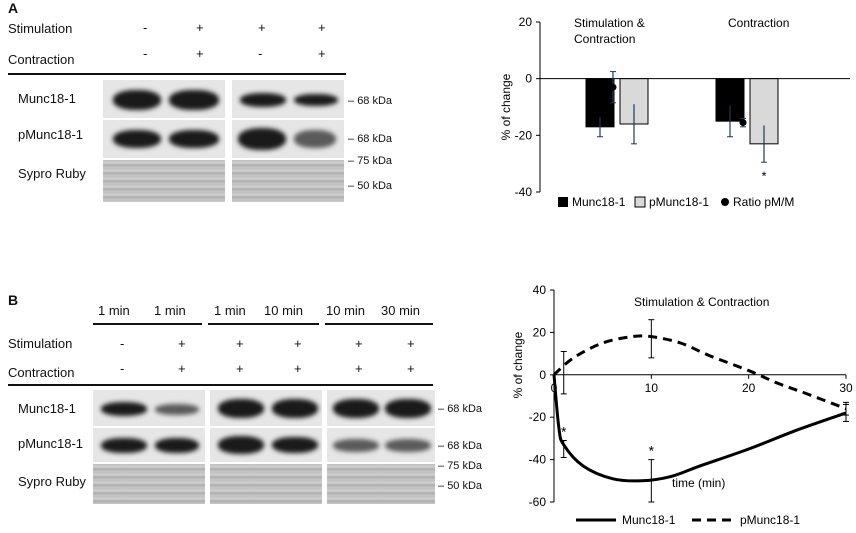  Describe the element at coordinates (749, 388) in the screenshot. I see `x-tick-label: 20` at that location.